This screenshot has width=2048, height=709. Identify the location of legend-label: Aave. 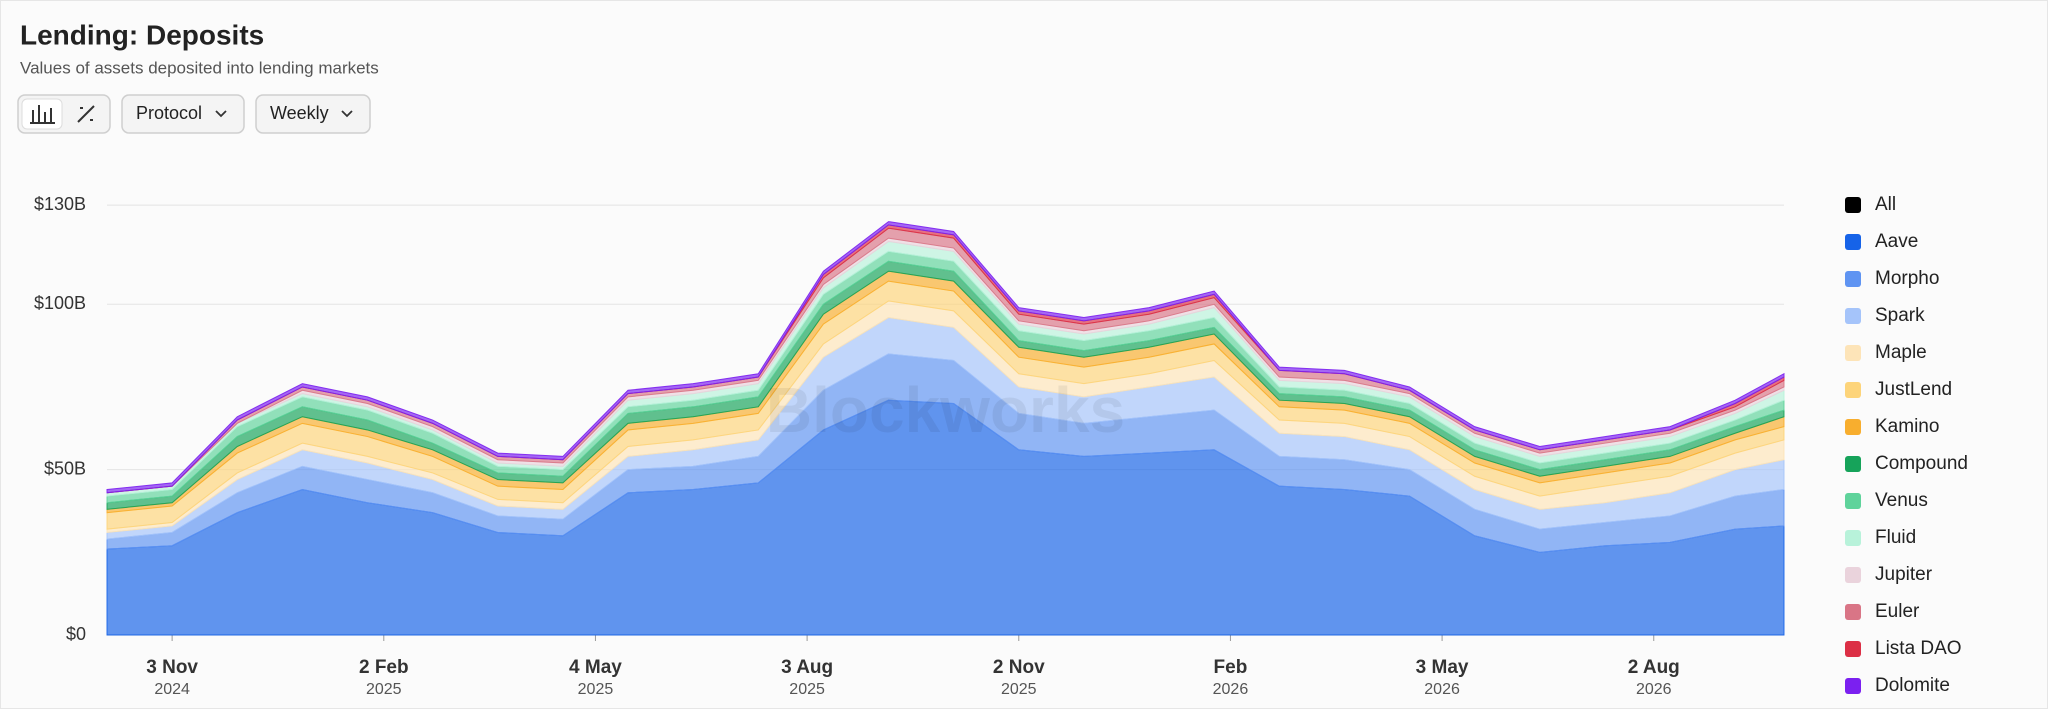
(1896, 241).